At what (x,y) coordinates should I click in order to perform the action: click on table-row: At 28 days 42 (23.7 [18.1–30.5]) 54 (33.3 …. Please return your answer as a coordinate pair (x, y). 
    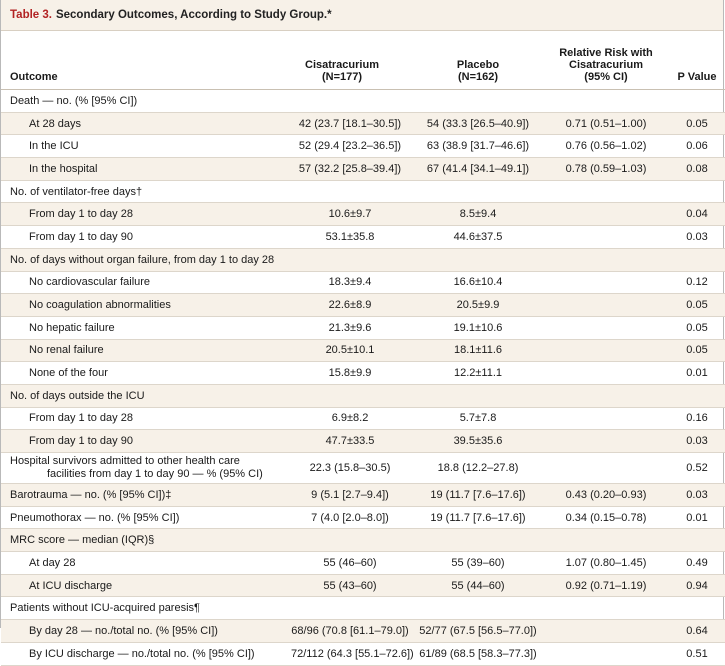
    Looking at the image, I should click on (363, 124).